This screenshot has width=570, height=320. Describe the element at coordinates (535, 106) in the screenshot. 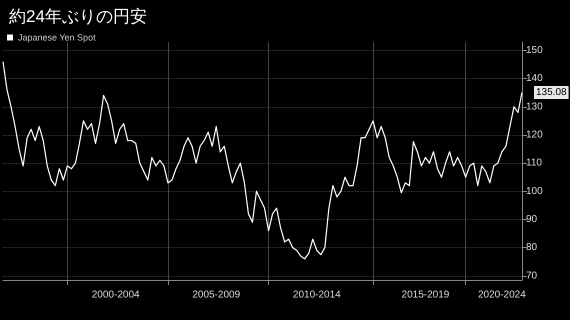

I see `y-tick-label: 130` at that location.